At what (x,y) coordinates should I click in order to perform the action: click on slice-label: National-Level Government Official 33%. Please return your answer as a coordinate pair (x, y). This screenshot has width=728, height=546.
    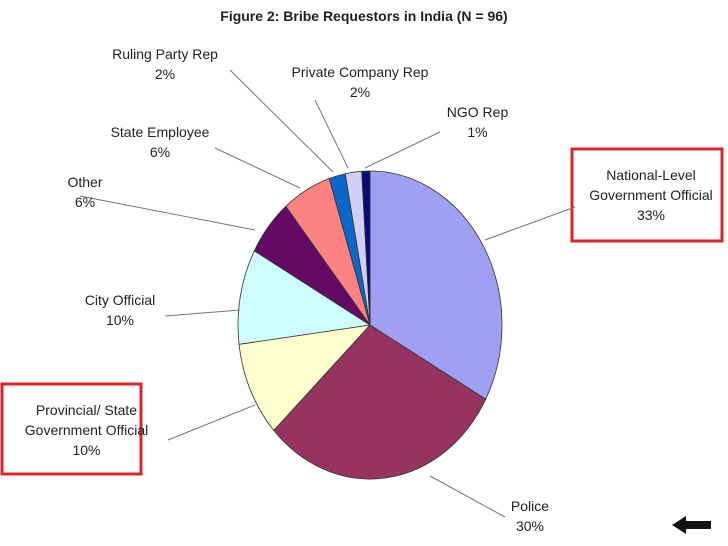
    Looking at the image, I should click on (651, 195).